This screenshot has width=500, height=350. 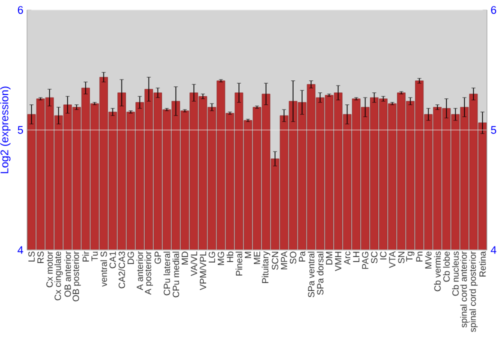 I want to click on x-tick-label: ventral S, so click(x=103, y=269).